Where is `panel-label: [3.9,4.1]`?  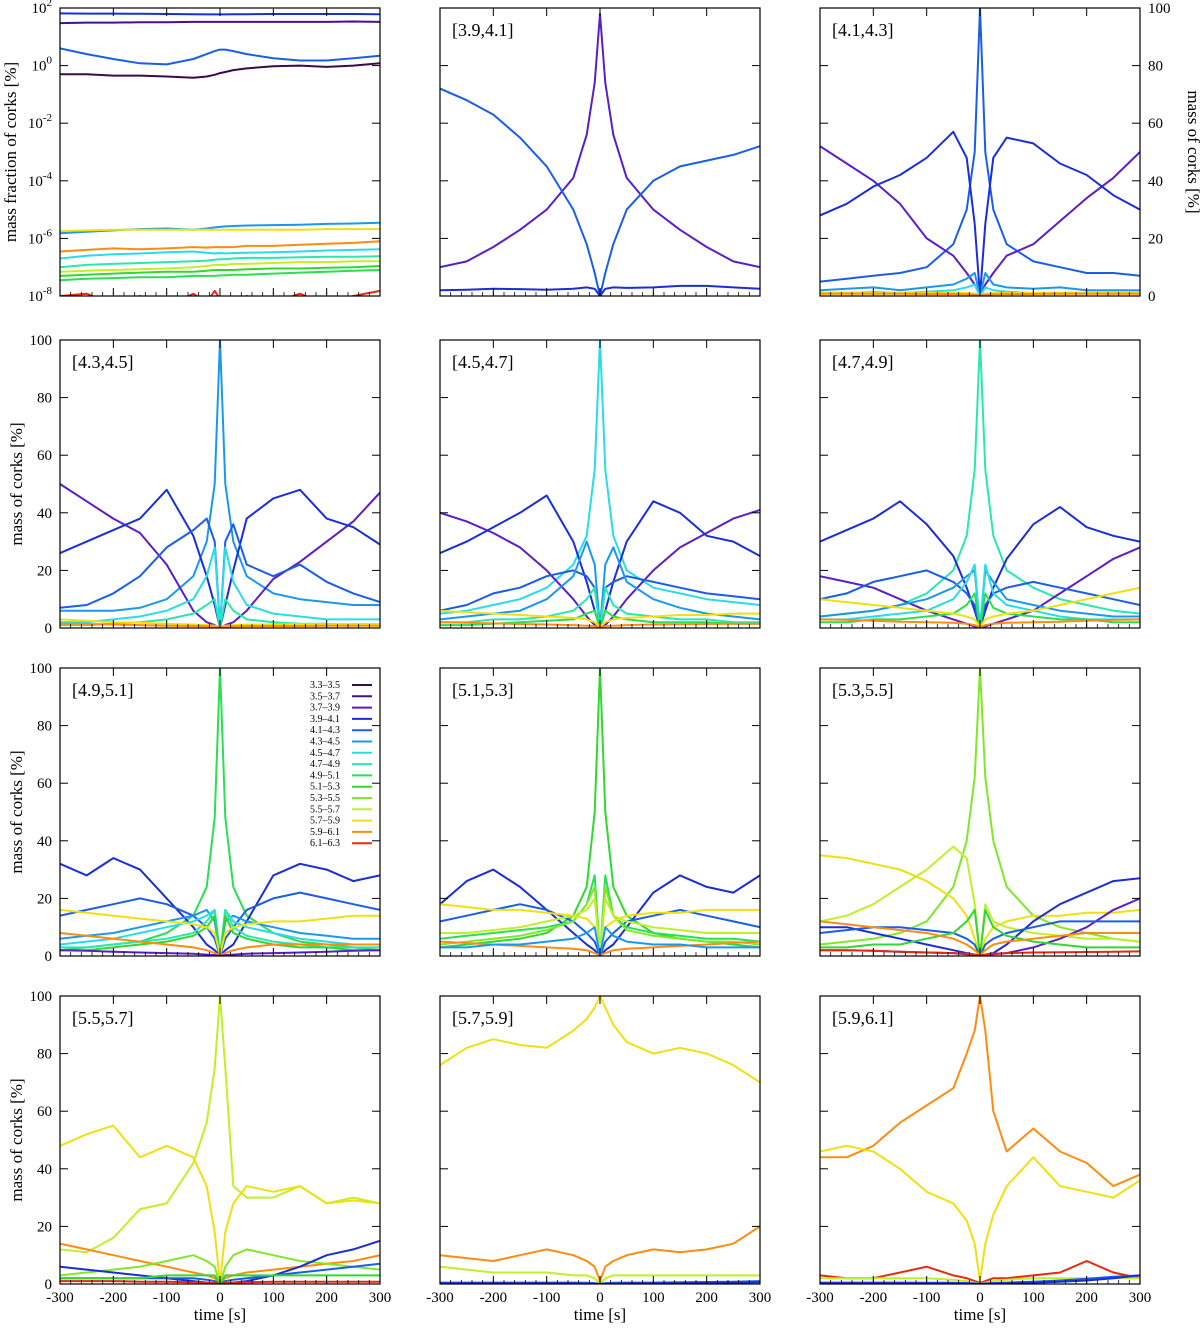
panel-label: [3.9,4.1] is located at coordinates (483, 30).